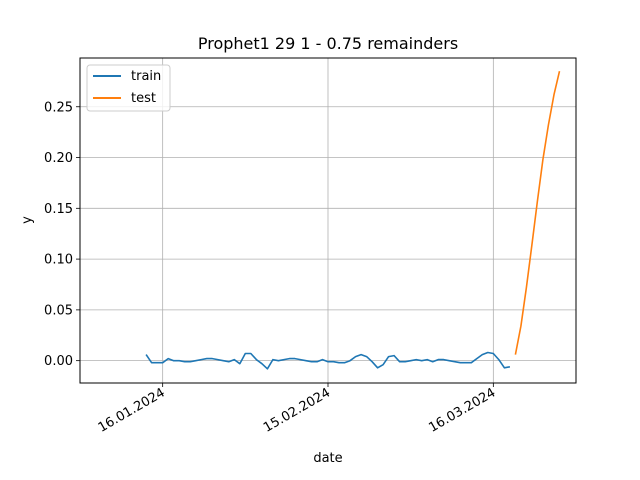  Describe the element at coordinates (537, 213) in the screenshot. I see `series-line-test` at that location.